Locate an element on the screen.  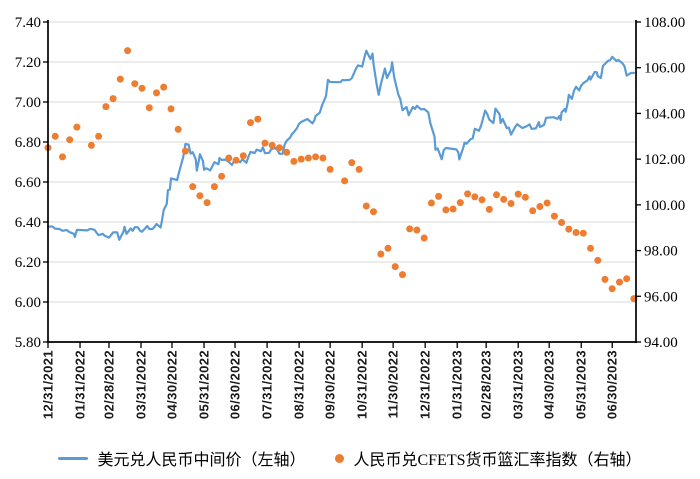
x-axis-tick-label: 02/28/2022 is located at coordinates (108, 384).